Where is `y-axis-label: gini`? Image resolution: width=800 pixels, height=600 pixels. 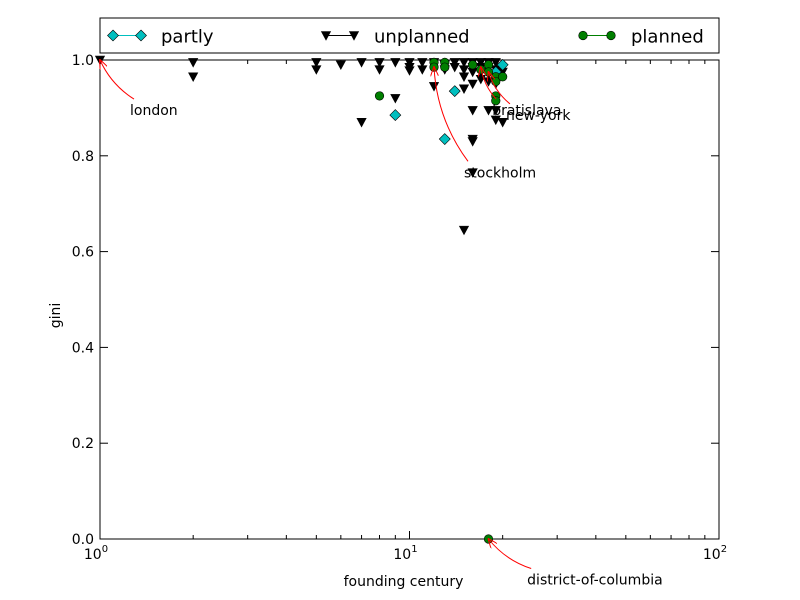 y-axis-label: gini is located at coordinates (56, 316).